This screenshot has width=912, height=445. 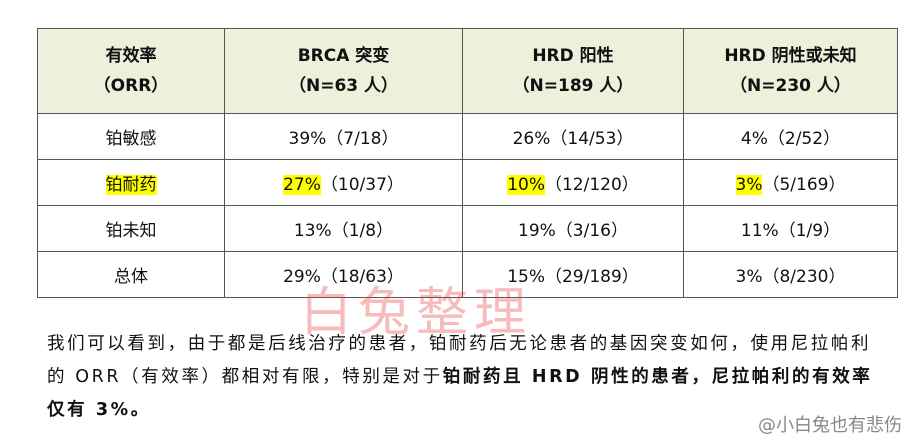 What do you see at coordinates (460, 393) in the screenshot?
I see `paragraph-bold: 铂耐药且 HRD 阴性的患者，尼拉帕利的有效率仅有 3%。` at bounding box center [460, 393].